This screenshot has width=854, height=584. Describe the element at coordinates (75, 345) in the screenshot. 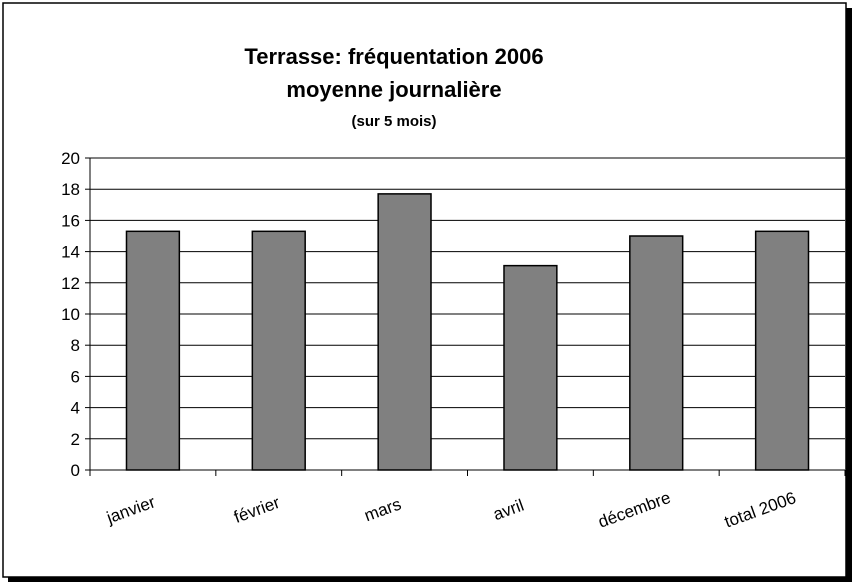

I see `y-tick-label: 8` at that location.